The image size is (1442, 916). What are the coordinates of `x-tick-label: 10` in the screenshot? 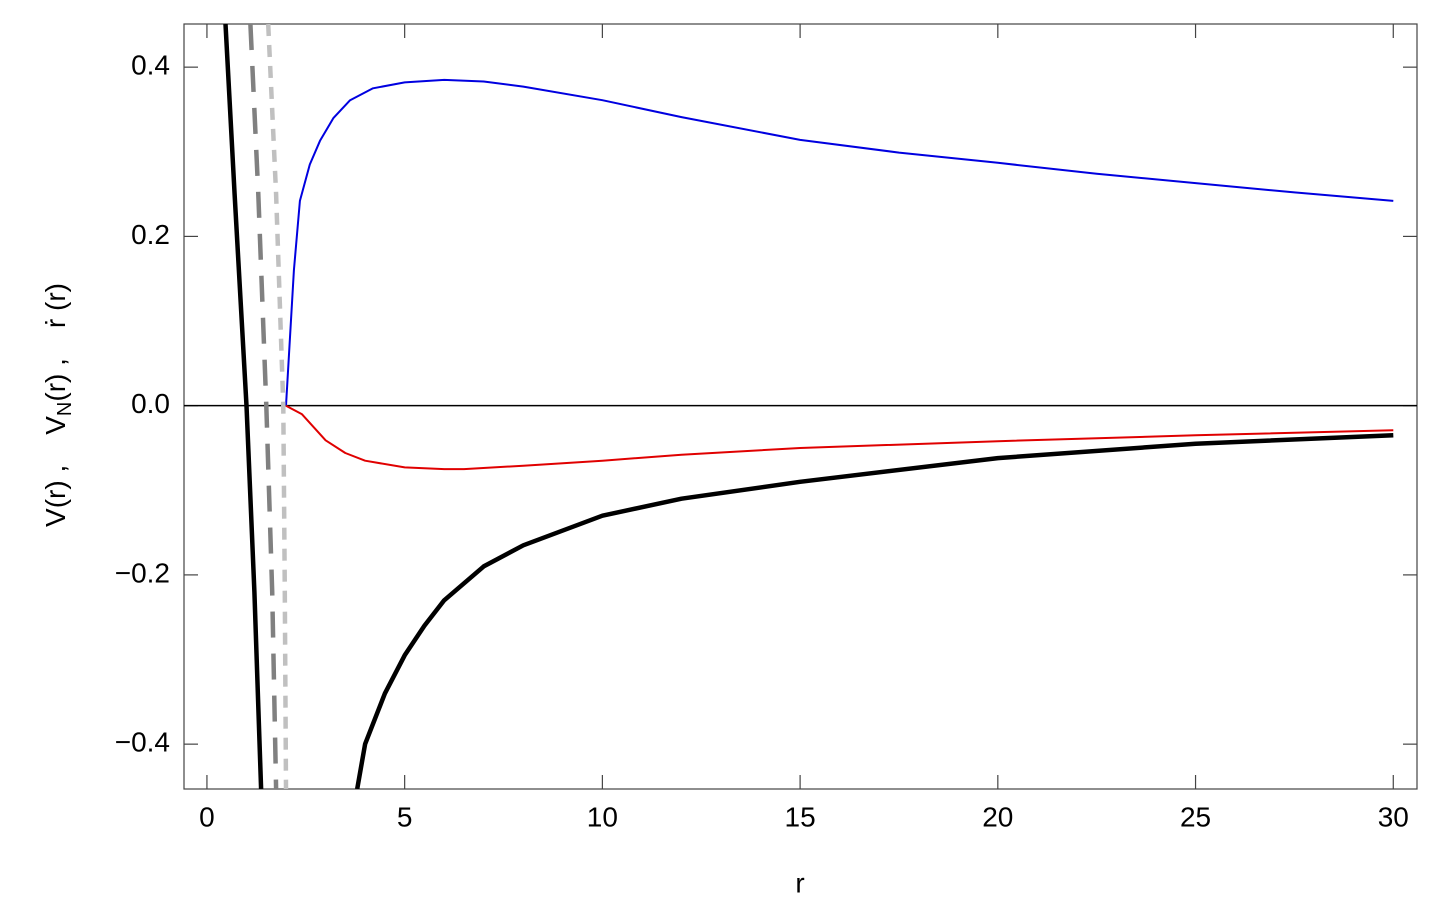 It's located at (602, 816).